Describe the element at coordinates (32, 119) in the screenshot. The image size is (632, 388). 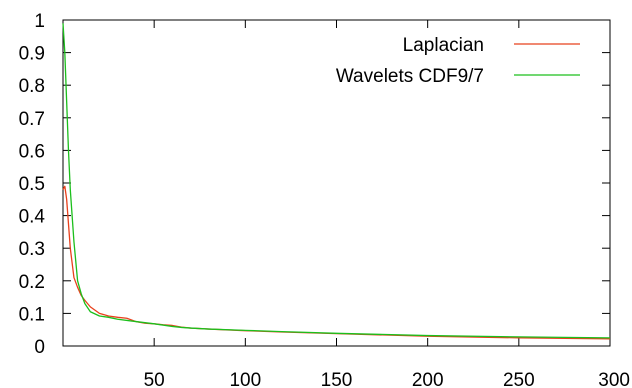
I see `y-tick-label: 0.7` at that location.